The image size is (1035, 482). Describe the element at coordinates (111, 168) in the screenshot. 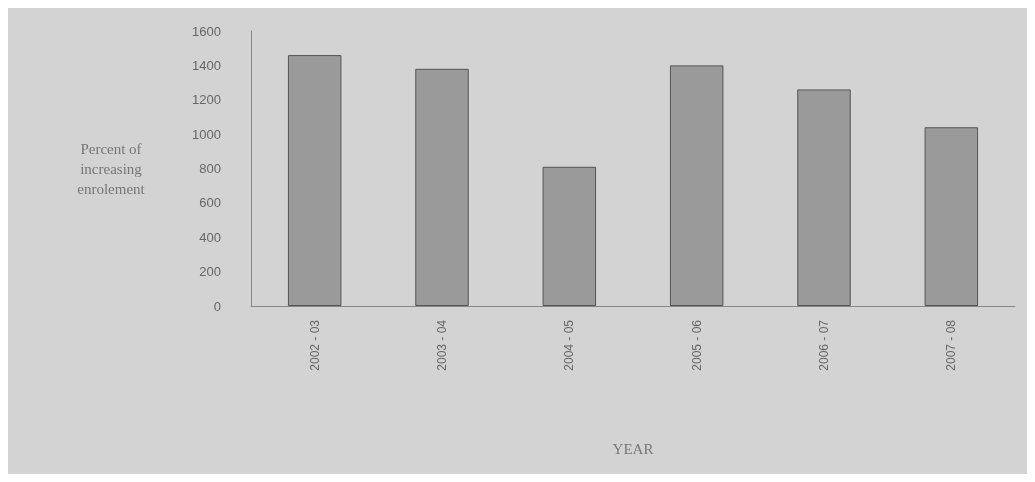

I see `y-axis-title: Percent of increasing enrolement` at that location.